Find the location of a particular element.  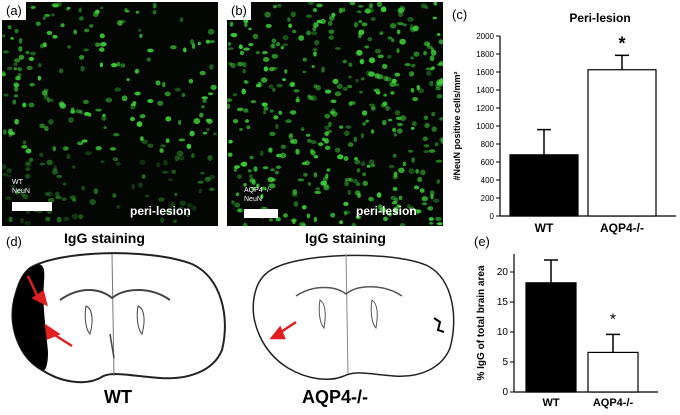

y-tick-label: 5 is located at coordinates (505, 362).